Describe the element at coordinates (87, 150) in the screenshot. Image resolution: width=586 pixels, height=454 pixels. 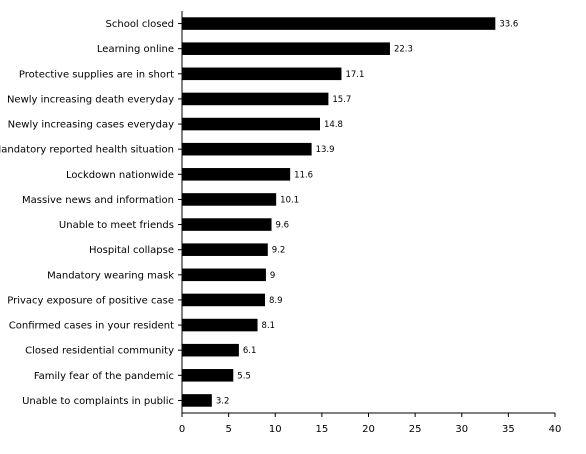
I see `category-label: Mandatory reported health situation` at that location.